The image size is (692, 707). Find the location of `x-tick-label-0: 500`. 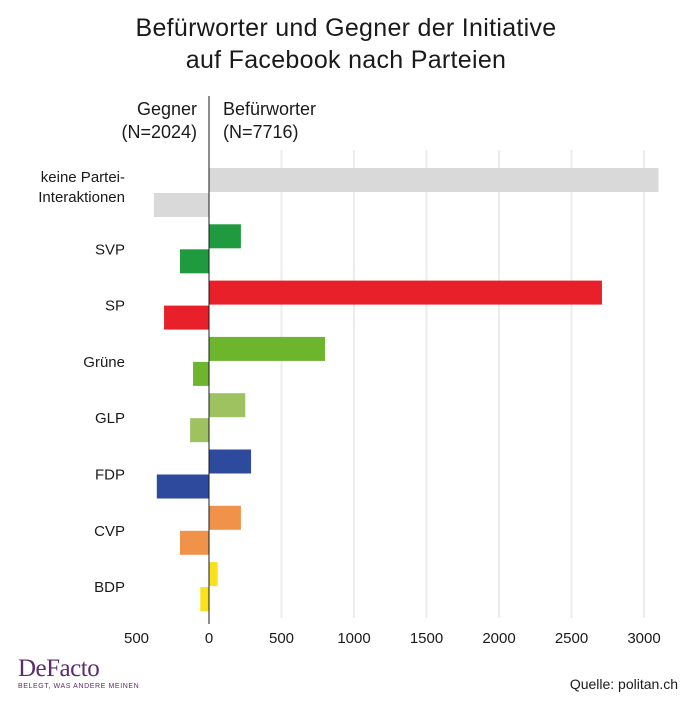

x-tick-label-0: 500 is located at coordinates (136, 638).